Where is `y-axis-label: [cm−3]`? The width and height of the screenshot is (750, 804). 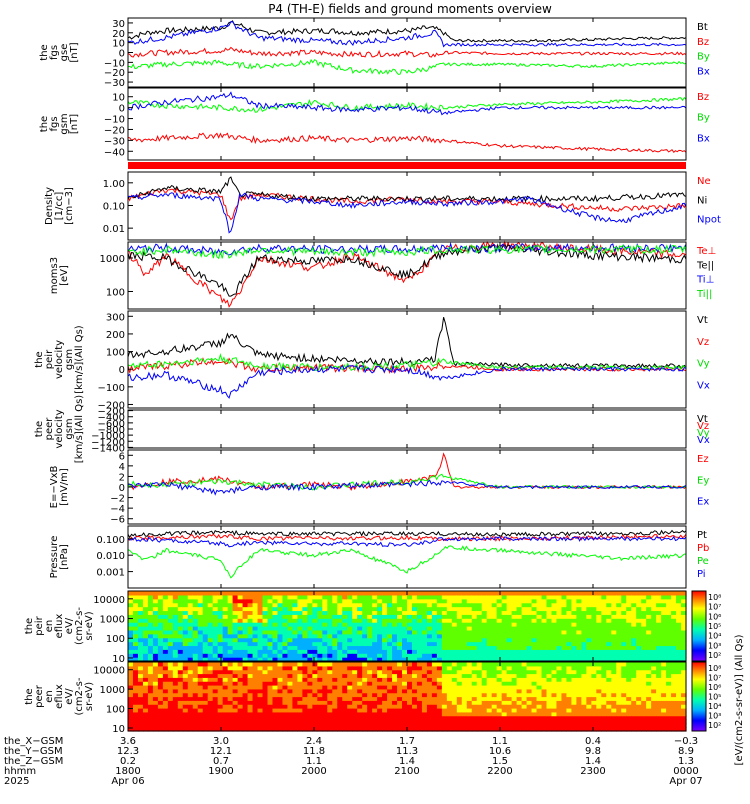
y-axis-label: [cm−3] is located at coordinates (69, 206).